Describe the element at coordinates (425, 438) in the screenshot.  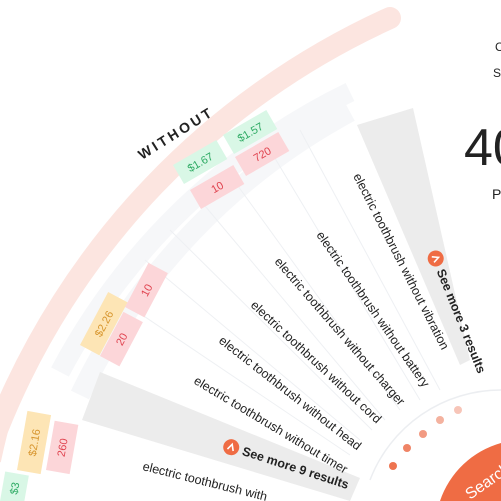
I see `progress-dots` at that location.